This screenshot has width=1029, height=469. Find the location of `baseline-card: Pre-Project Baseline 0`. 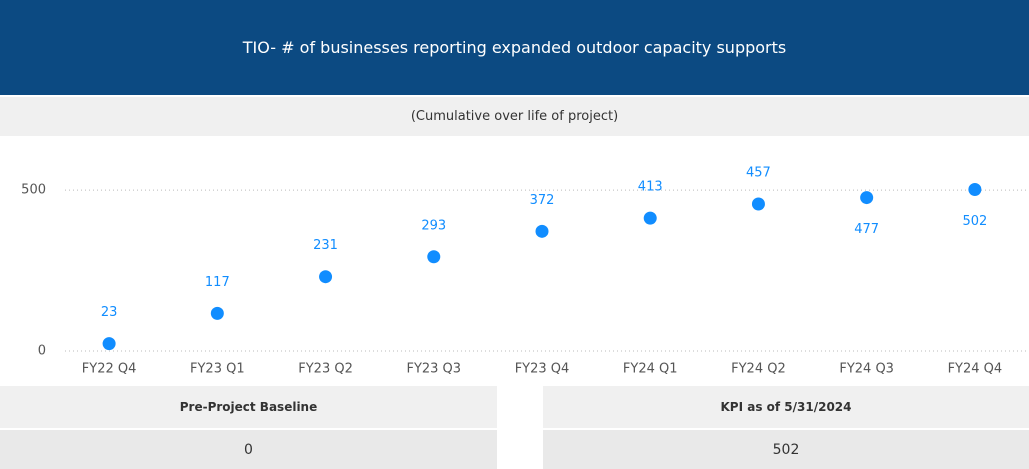

baseline-card: Pre-Project Baseline 0 is located at coordinates (248, 427).